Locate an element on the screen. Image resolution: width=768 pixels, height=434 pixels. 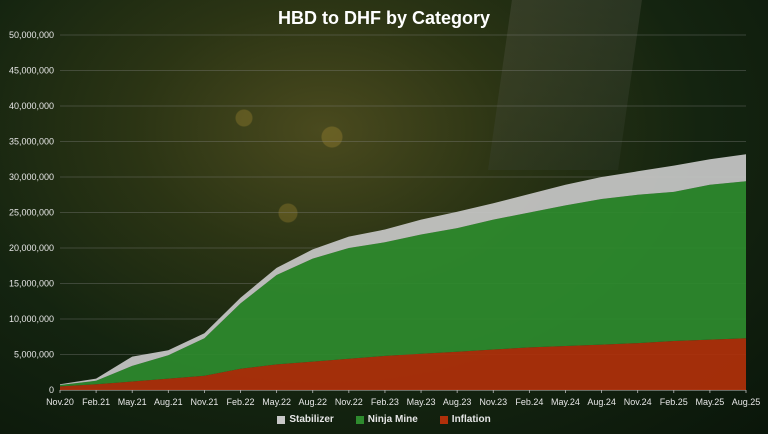
x-tick-label: Nov.23 is located at coordinates (493, 402).